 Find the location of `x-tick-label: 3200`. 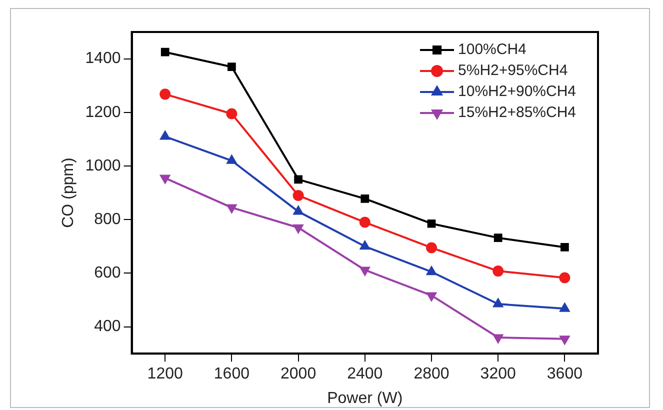

x-tick-label: 3200 is located at coordinates (498, 374).